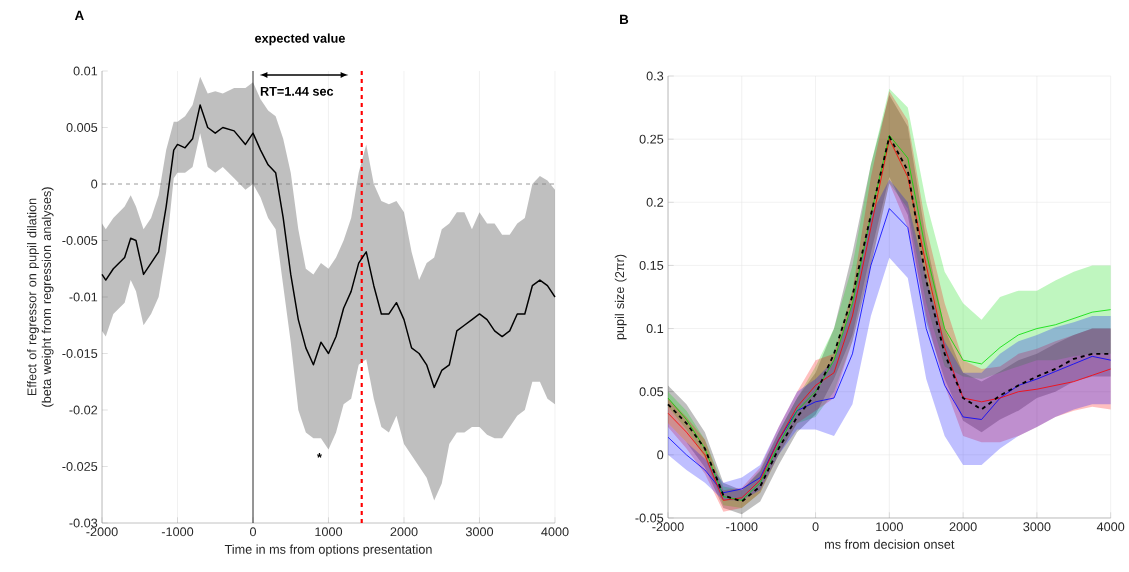 The height and width of the screenshot is (572, 1129). Describe the element at coordinates (297, 91) in the screenshot. I see `annotation: RT=1.44 sec` at that location.